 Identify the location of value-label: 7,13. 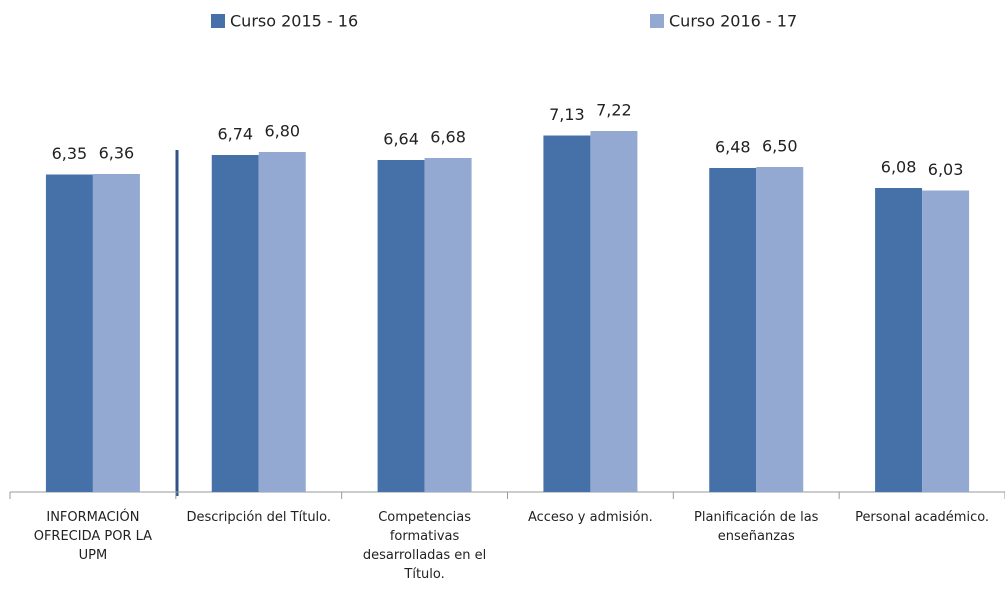
(567, 114).